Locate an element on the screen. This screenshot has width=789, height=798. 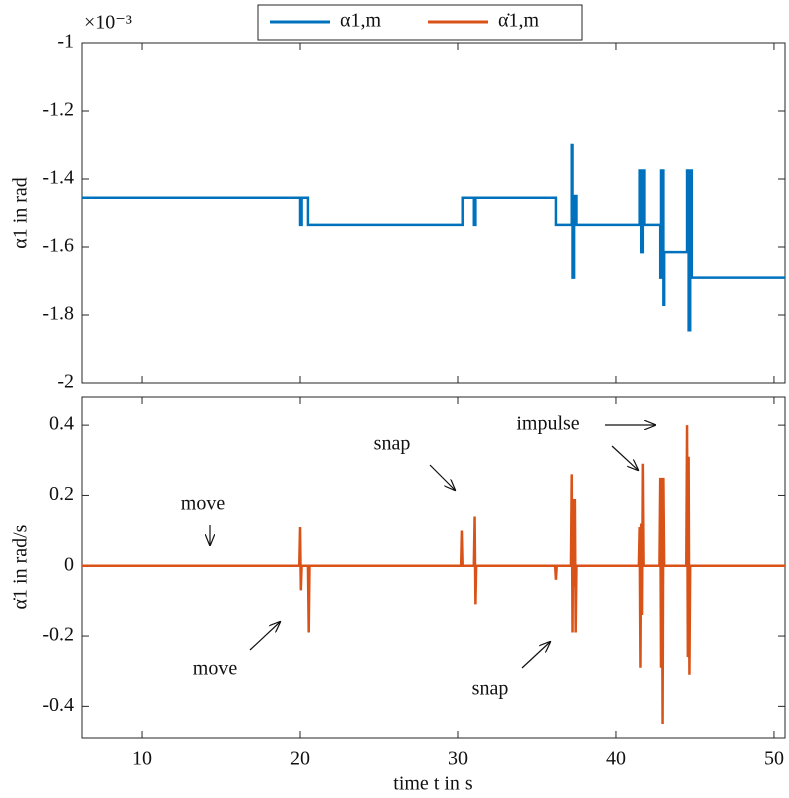
y-tick-label: -1.8 is located at coordinates (58, 314).